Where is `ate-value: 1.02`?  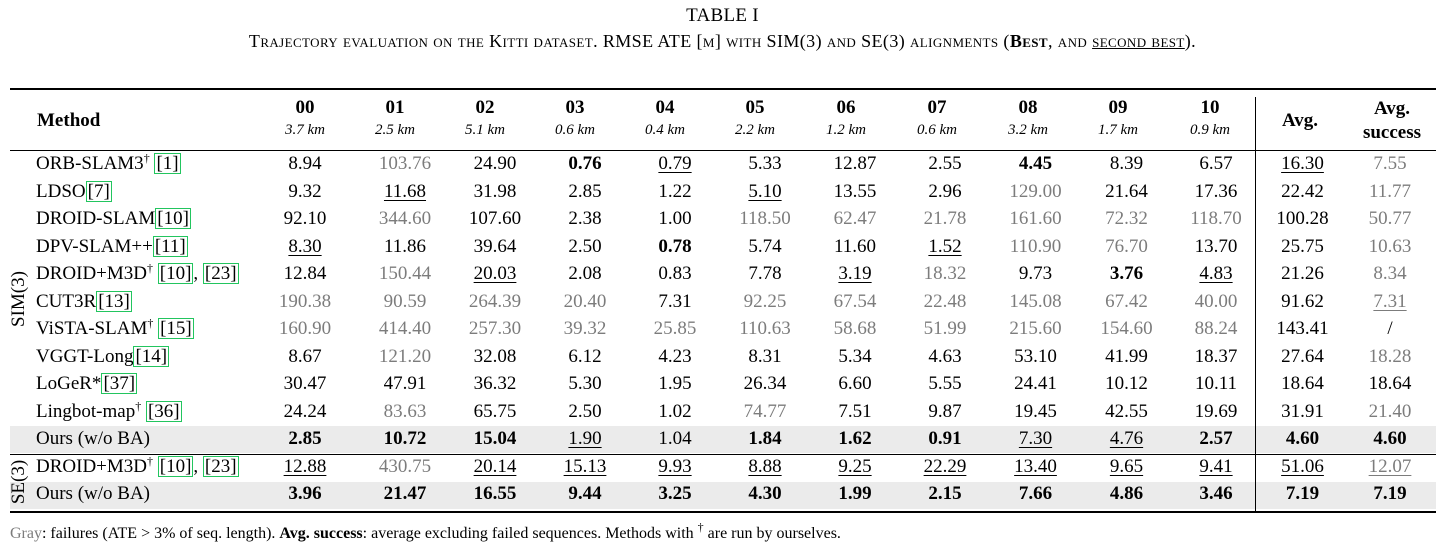 ate-value: 1.02 is located at coordinates (675, 411).